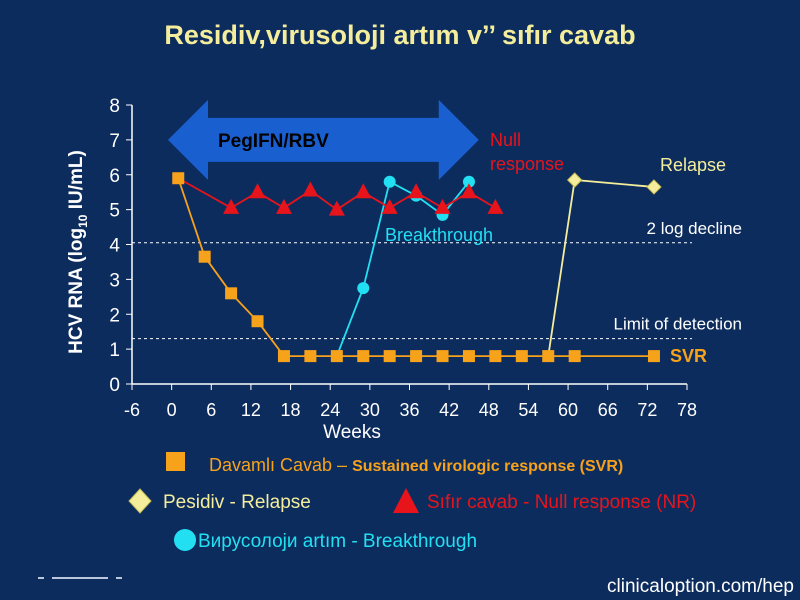 This screenshot has width=800, height=600. What do you see at coordinates (409, 410) in the screenshot?
I see `x-tick-label: 36` at bounding box center [409, 410].